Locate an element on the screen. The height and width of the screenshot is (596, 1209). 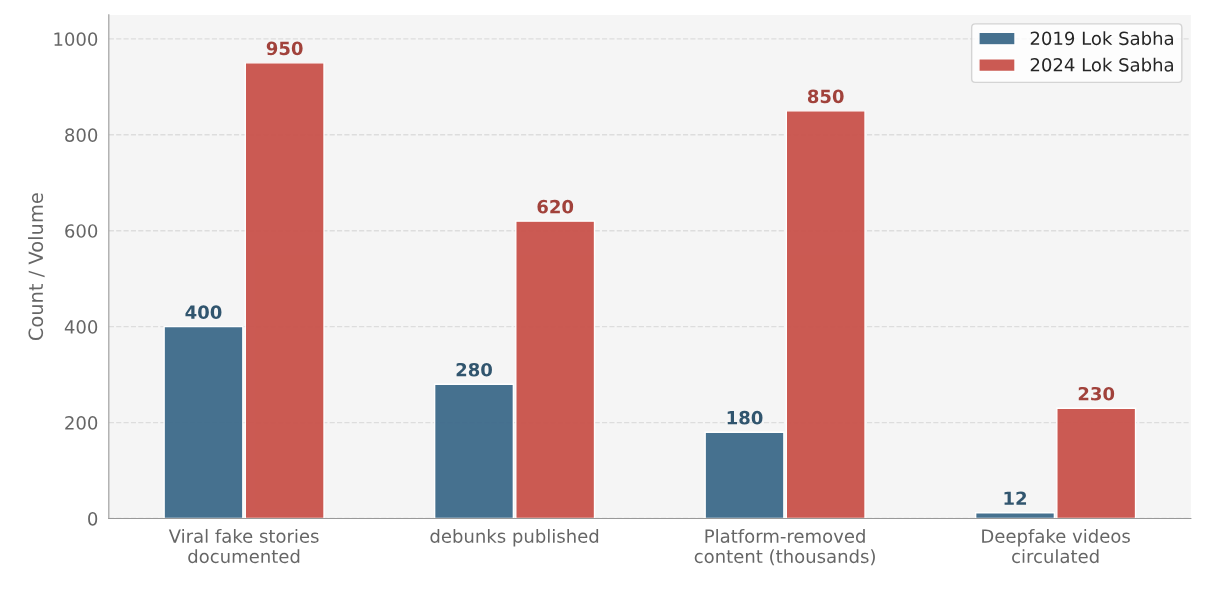
x-tick-label: Platform-removed content (thousands) is located at coordinates (784, 547).